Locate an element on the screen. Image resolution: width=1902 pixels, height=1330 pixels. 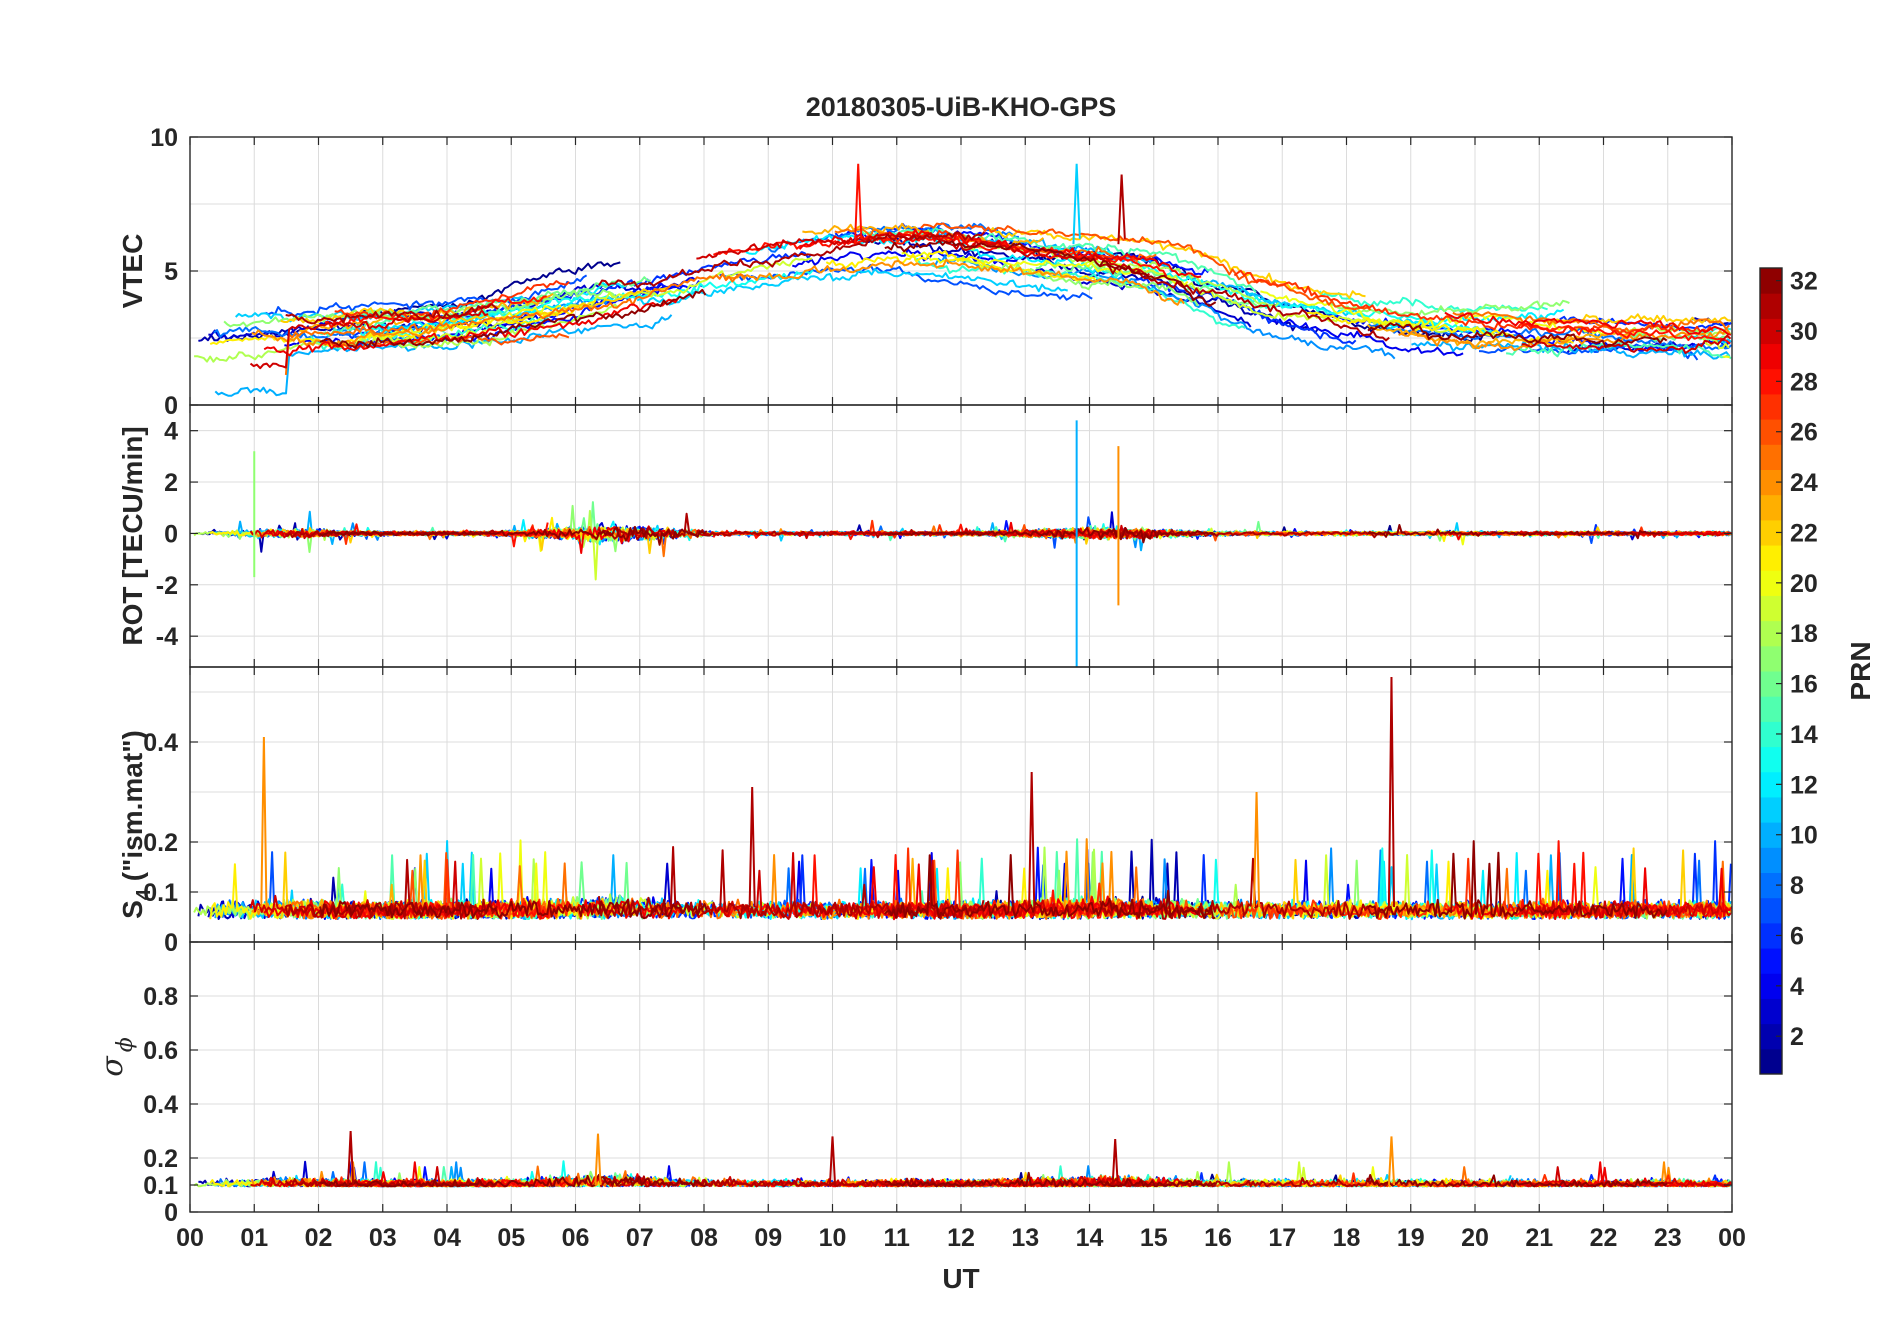
colorbar-tick-label: 6 is located at coordinates (1797, 936).